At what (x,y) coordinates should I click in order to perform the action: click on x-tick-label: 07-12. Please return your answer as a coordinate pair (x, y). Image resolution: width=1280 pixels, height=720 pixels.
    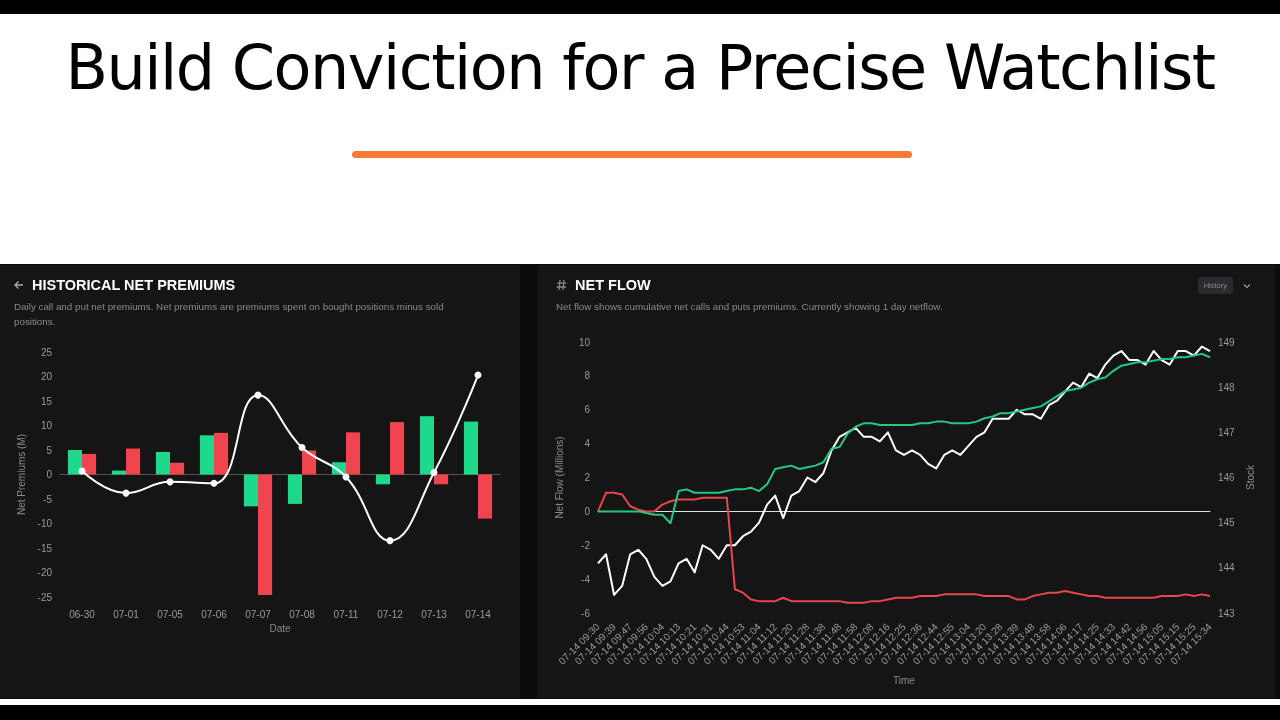
    Looking at the image, I should click on (390, 614).